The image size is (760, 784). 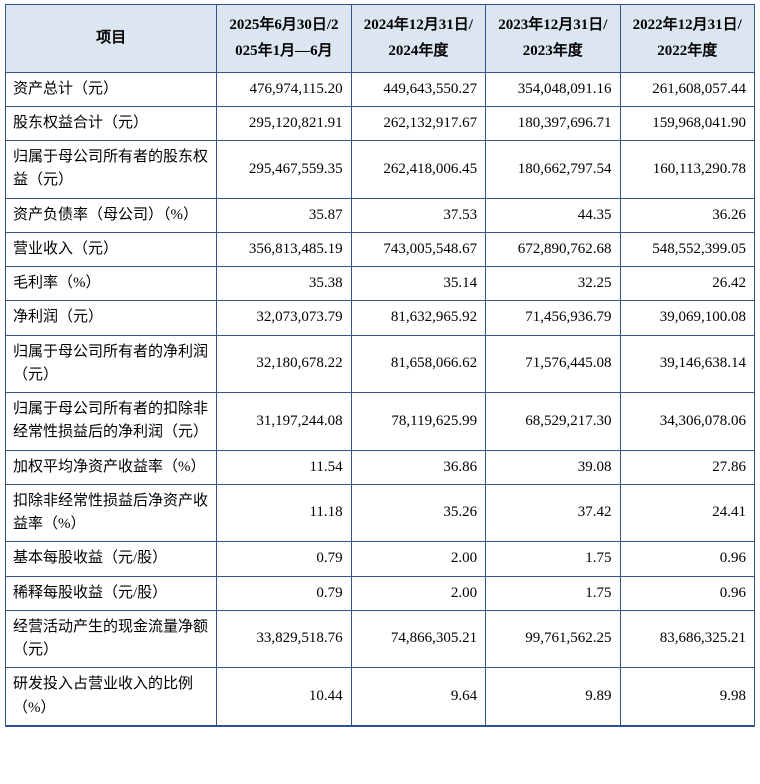 I want to click on table-row: 资产负债率（母公司）（%） 35.87 37.53 44.35 36.26, so click(x=380, y=215).